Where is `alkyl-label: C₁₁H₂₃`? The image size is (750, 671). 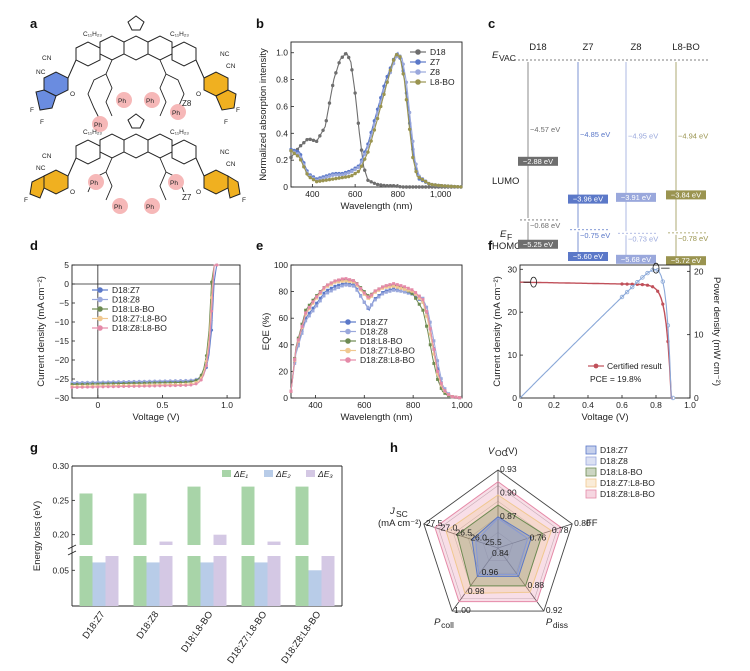
alkyl-label: C₁₁H₂₃ is located at coordinates (179, 34).